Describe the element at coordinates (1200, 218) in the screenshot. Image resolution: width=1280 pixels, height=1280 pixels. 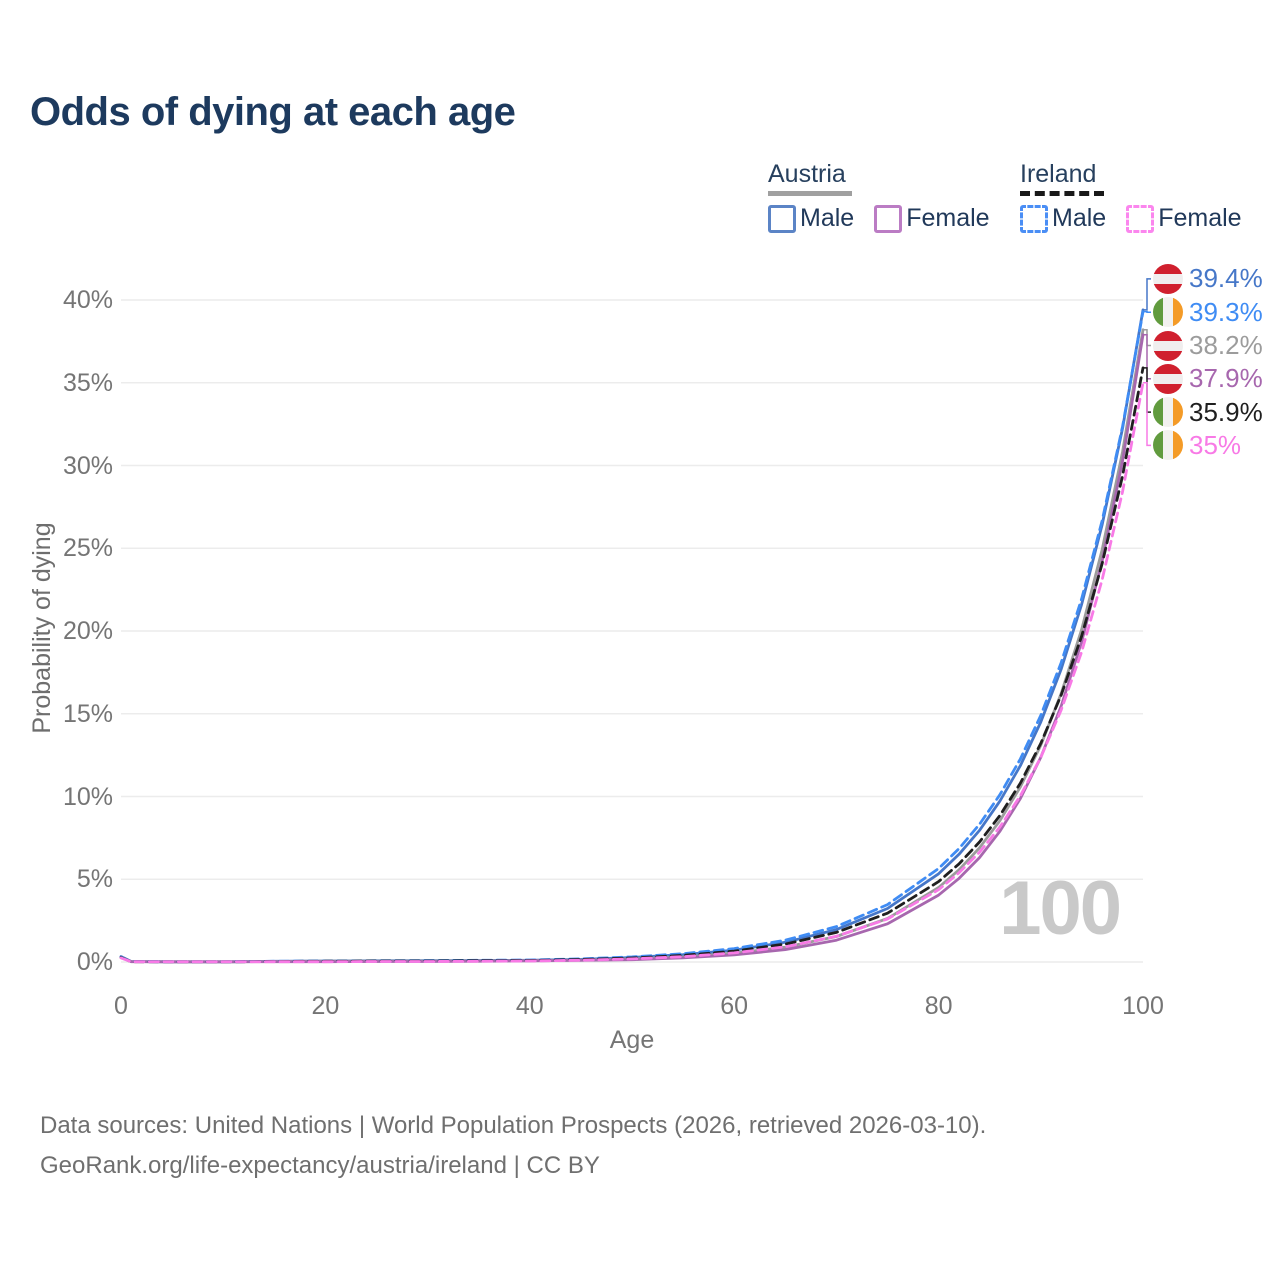
I see `legend-label-ireland-female: Female` at that location.